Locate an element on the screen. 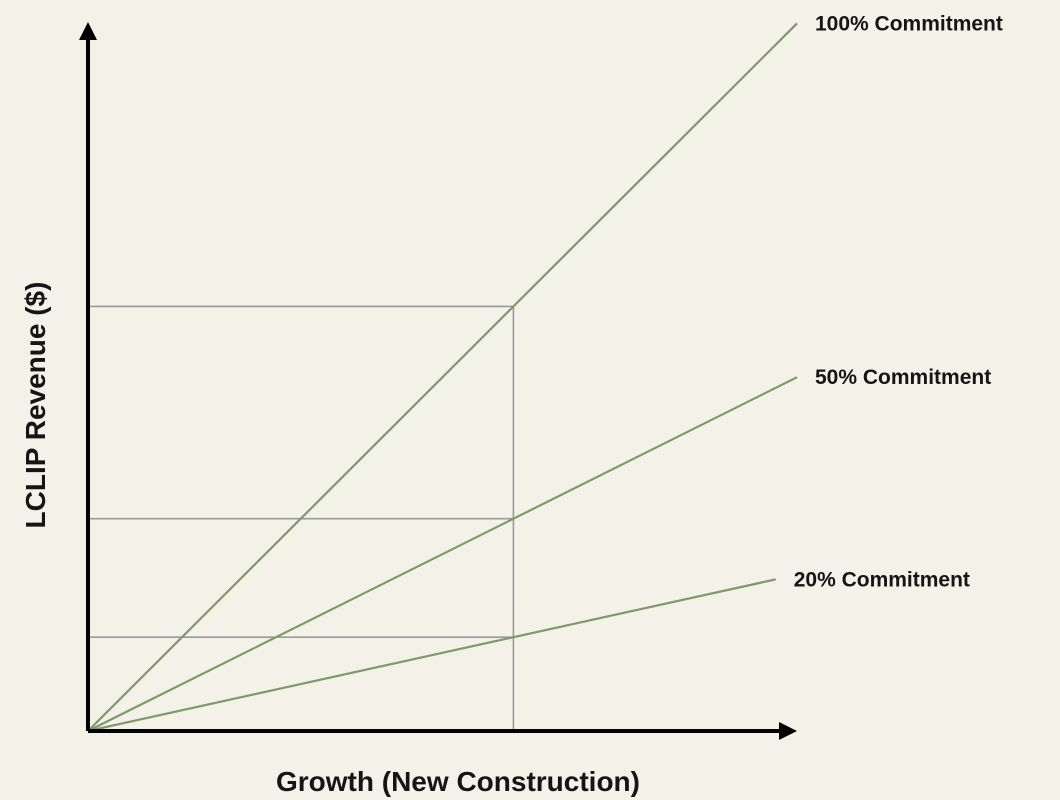 The height and width of the screenshot is (800, 1060). series-line-20-commitment is located at coordinates (431, 655).